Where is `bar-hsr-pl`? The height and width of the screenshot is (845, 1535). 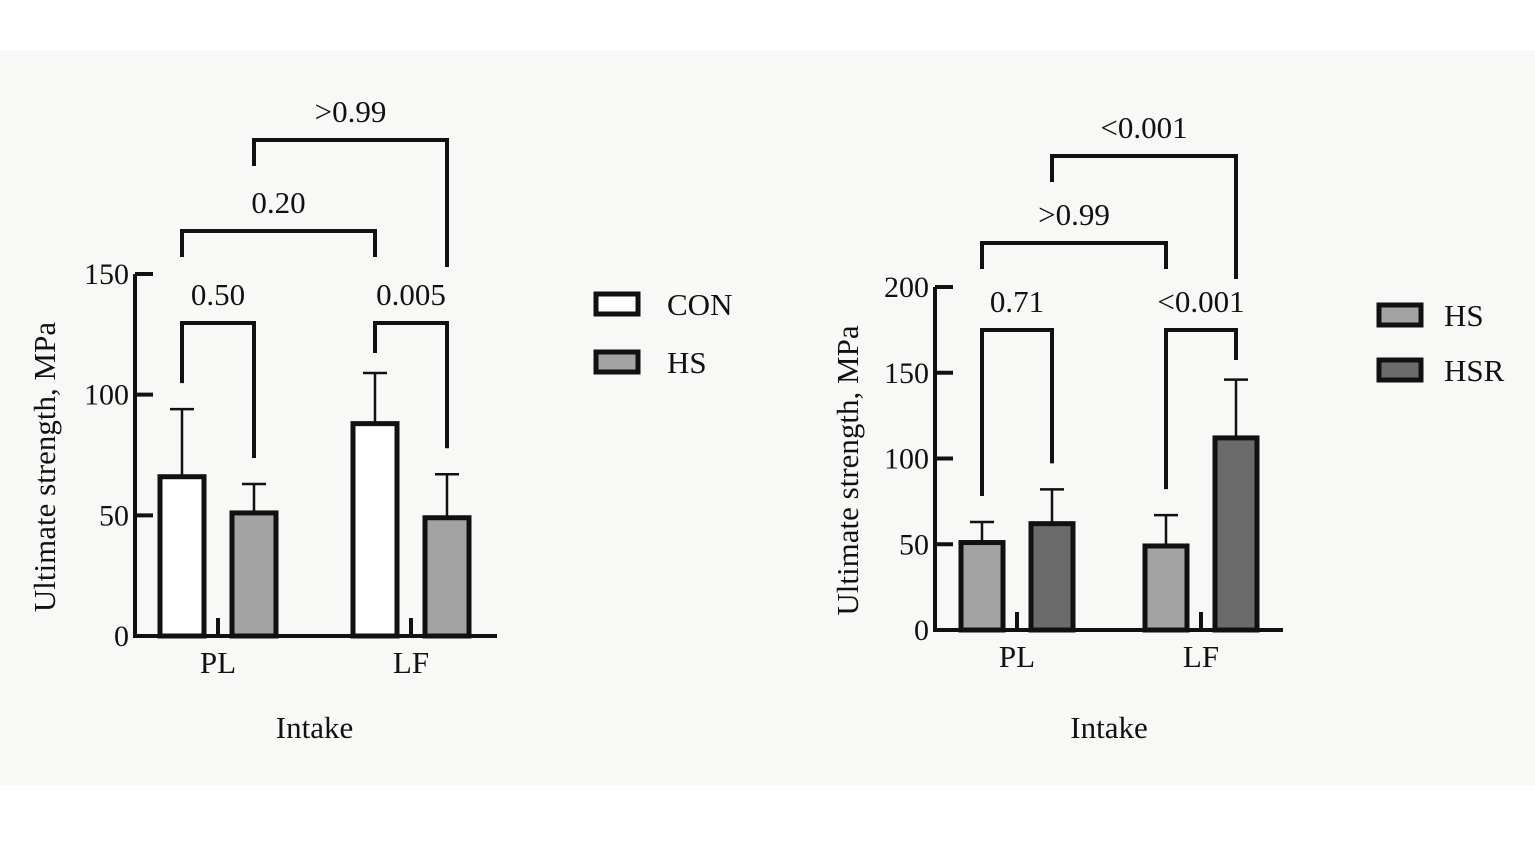
bar-hsr-pl is located at coordinates (1052, 577).